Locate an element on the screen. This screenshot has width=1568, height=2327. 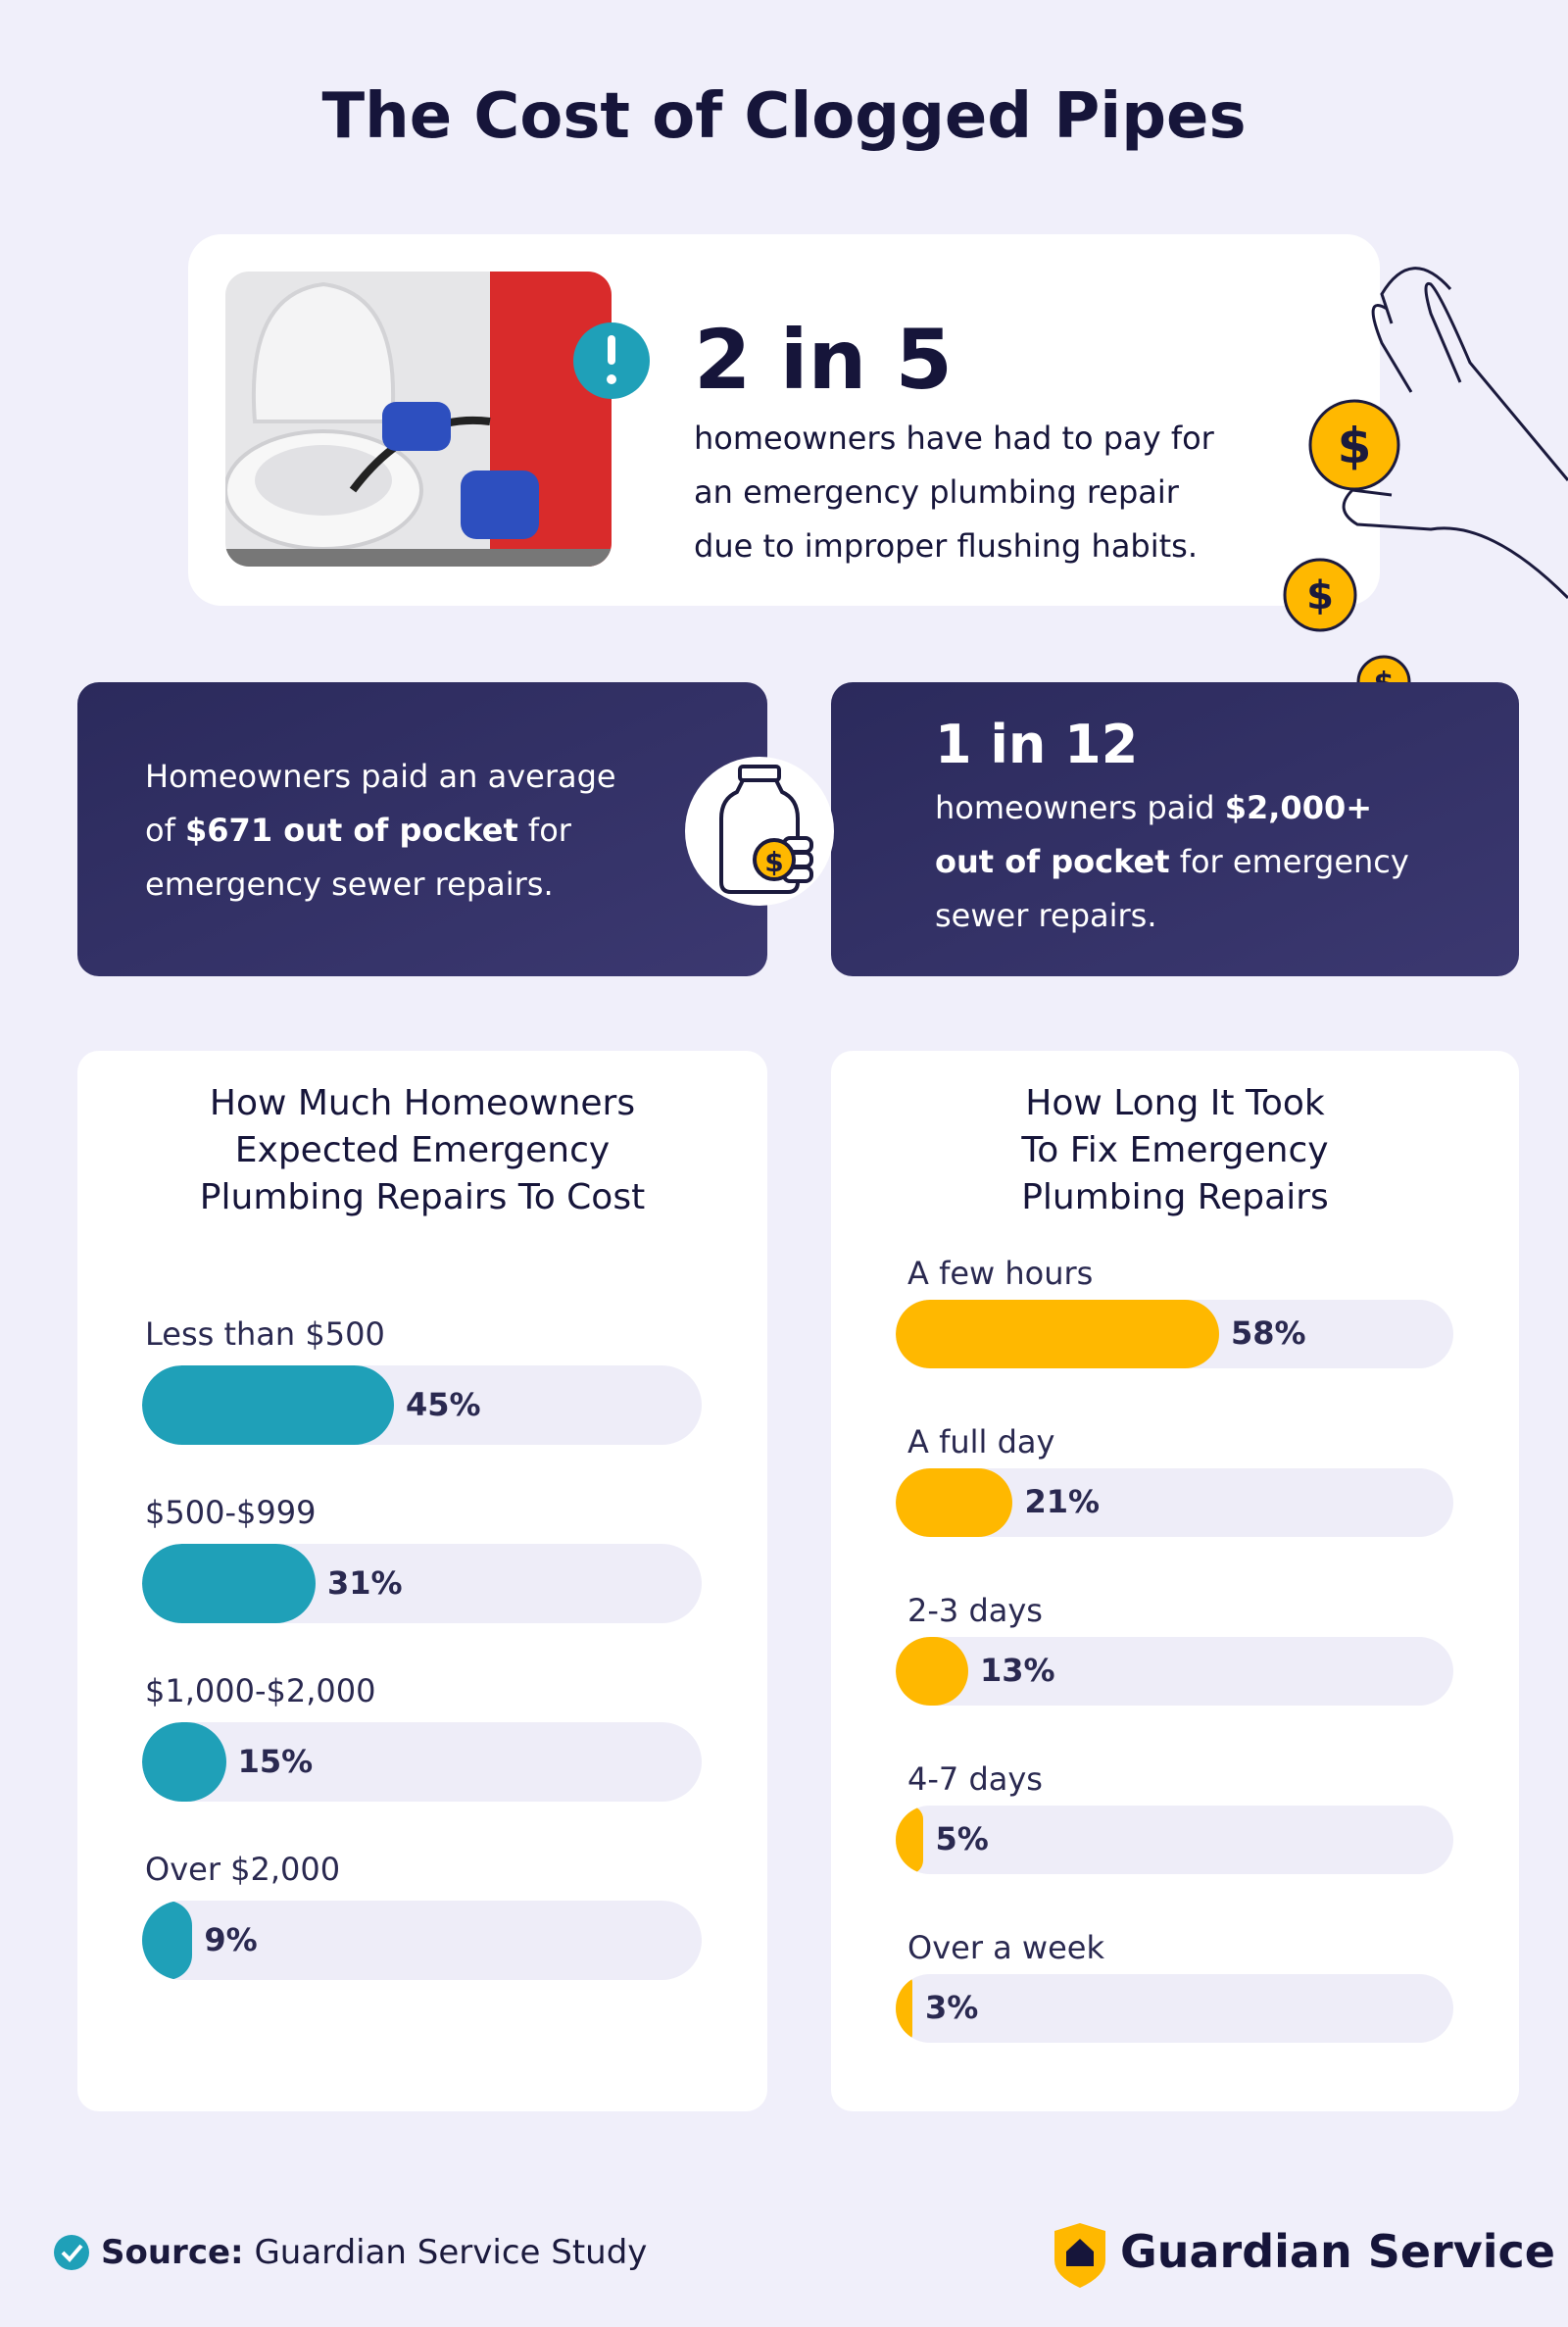
source: Source: Guardian Service Study is located at coordinates (374, 2252).